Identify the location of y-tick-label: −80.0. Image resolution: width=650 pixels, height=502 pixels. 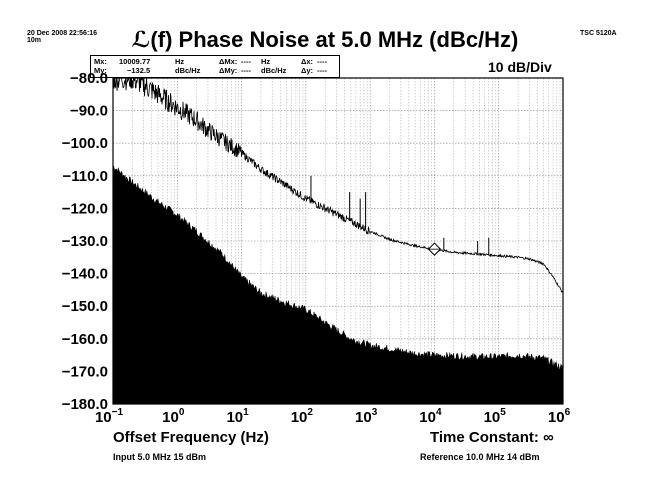
(89, 78).